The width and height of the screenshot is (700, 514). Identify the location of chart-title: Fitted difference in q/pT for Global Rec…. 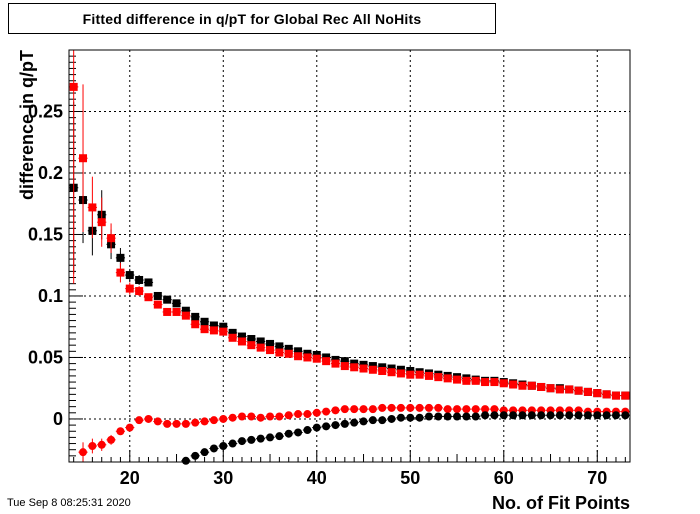
(252, 18).